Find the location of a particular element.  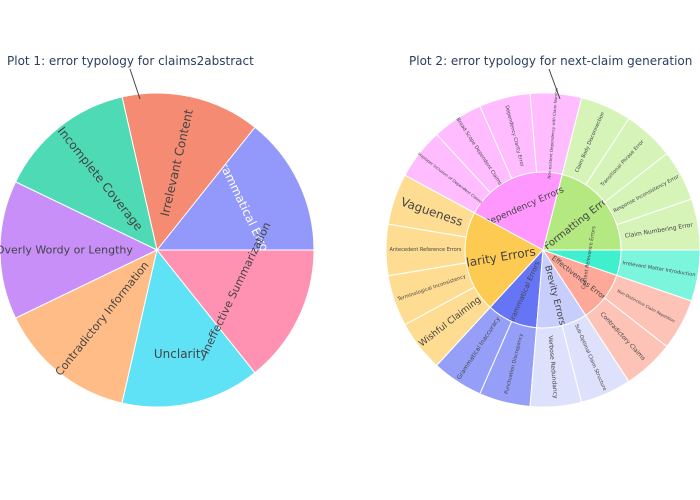

pie-label-overly-wordy-or-lengthy: Overly Wordy or Lengthy is located at coordinates (66, 250).